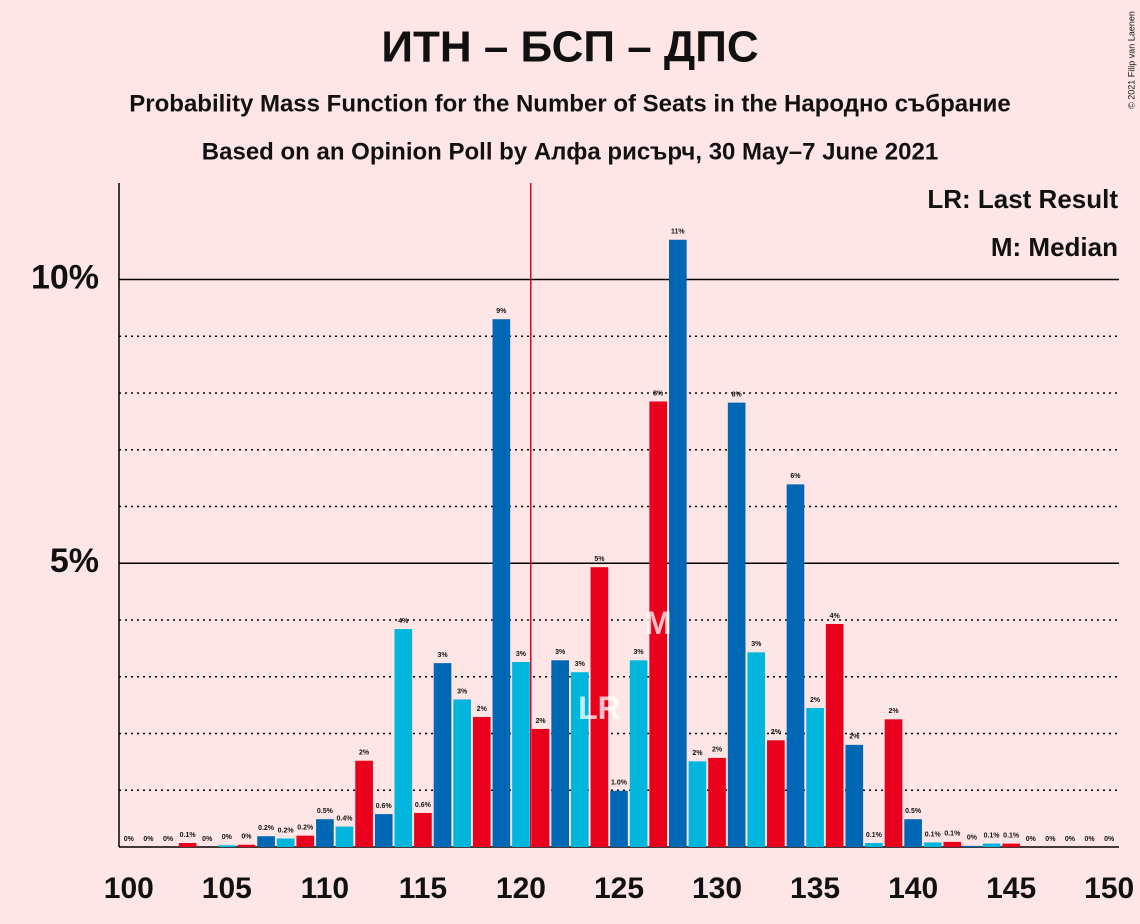  Describe the element at coordinates (345, 818) in the screenshot. I see `value-label: 0.4%` at that location.